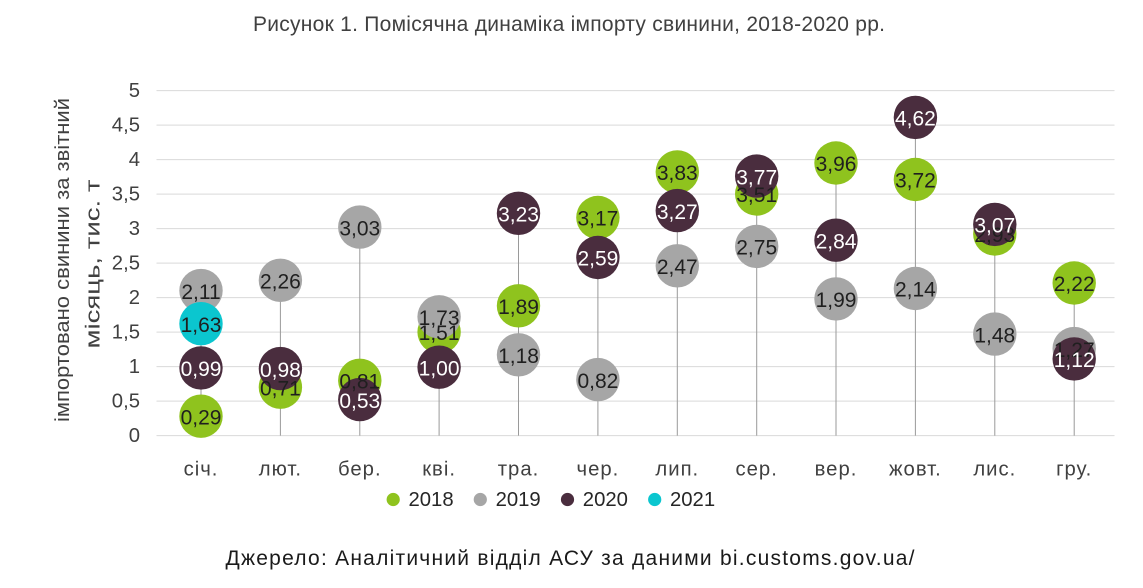 This screenshot has width=1143, height=588. What do you see at coordinates (200, 292) in the screenshot?
I see `svg-text: 2,11` at bounding box center [200, 292].